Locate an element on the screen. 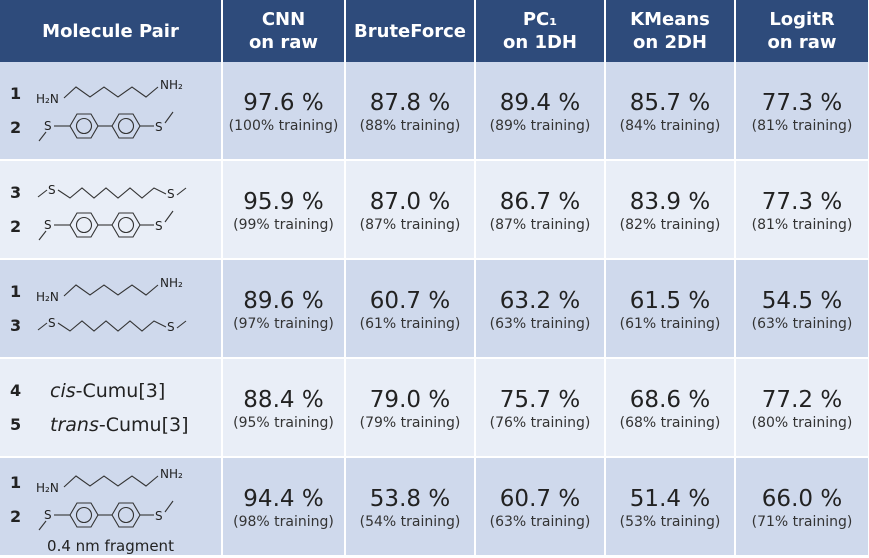 The width and height of the screenshot is (869, 558). training-accuracy: (98% training) is located at coordinates (283, 521).